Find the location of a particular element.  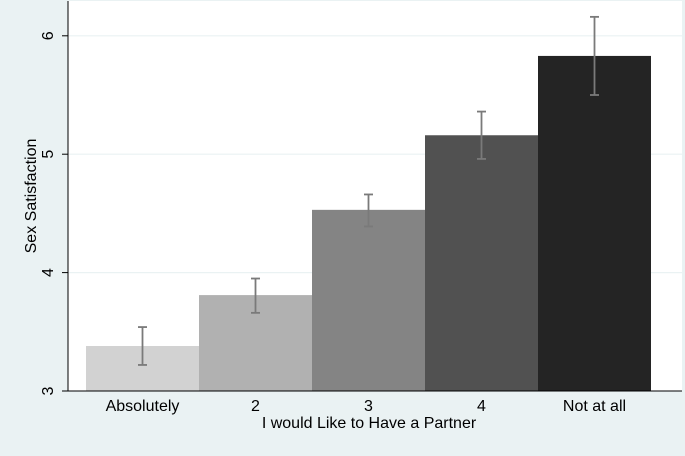

y-ticks: 3 4 5 6 is located at coordinates (54, 213).